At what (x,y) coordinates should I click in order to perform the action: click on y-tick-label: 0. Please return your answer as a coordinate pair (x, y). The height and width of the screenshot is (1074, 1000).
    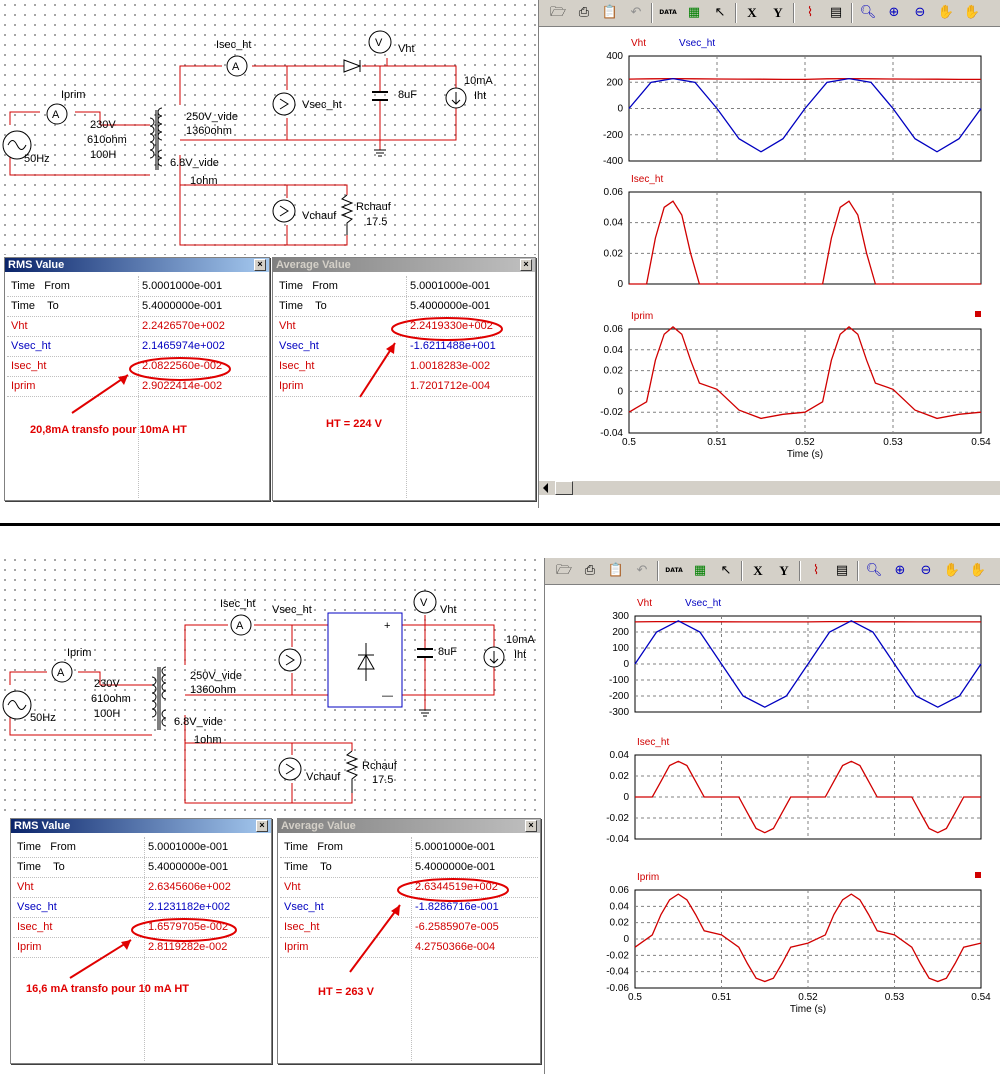
    Looking at the image, I should click on (626, 664).